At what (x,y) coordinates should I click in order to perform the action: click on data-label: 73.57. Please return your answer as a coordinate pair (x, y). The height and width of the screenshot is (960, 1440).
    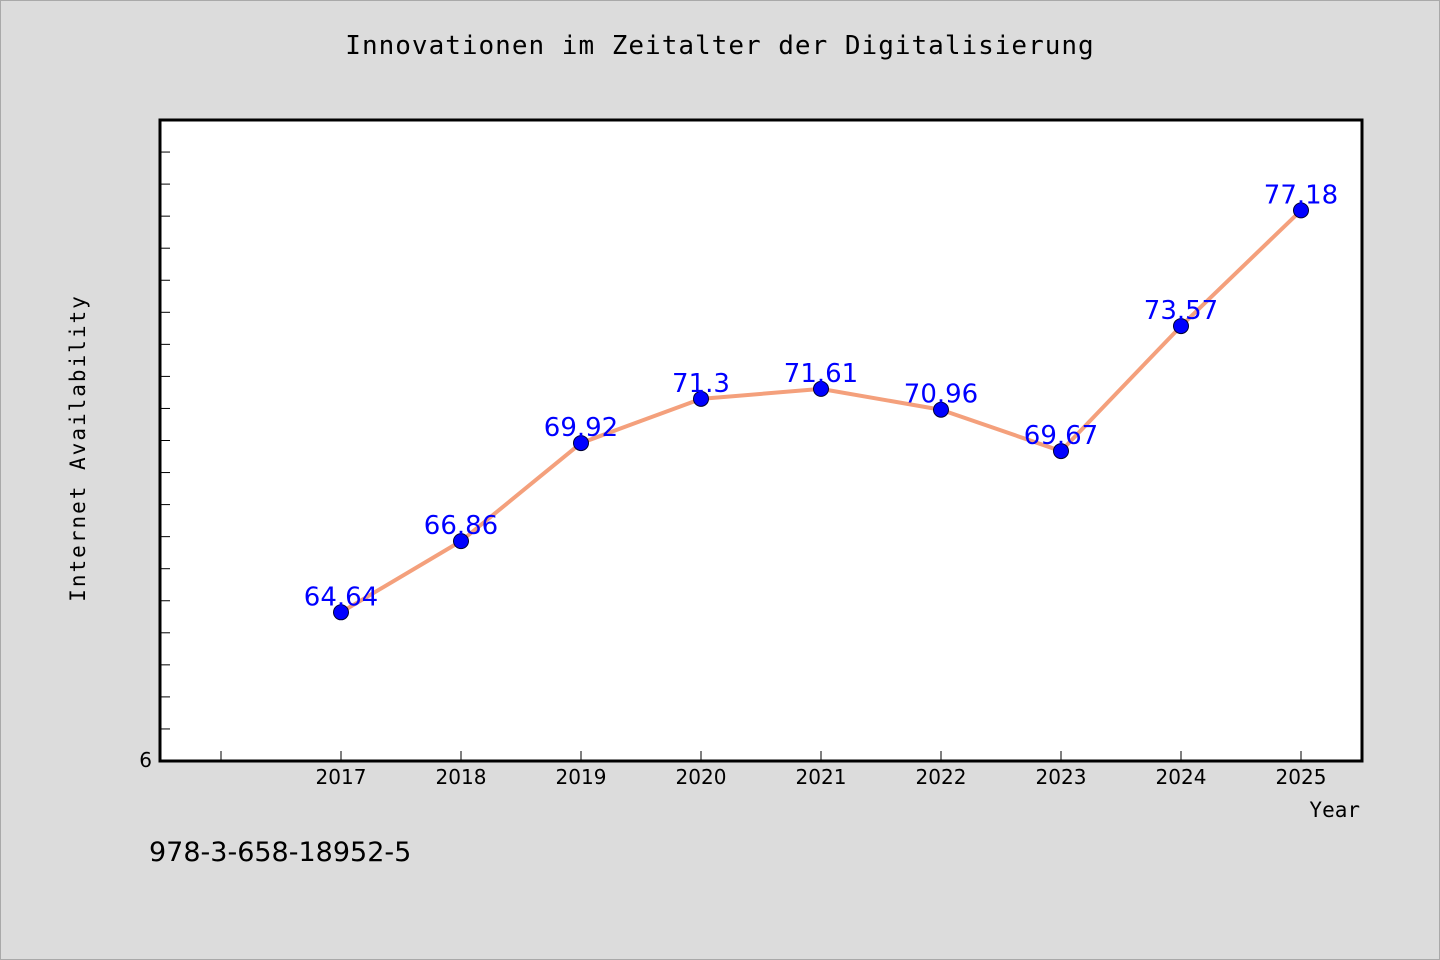
    Looking at the image, I should click on (1181, 311).